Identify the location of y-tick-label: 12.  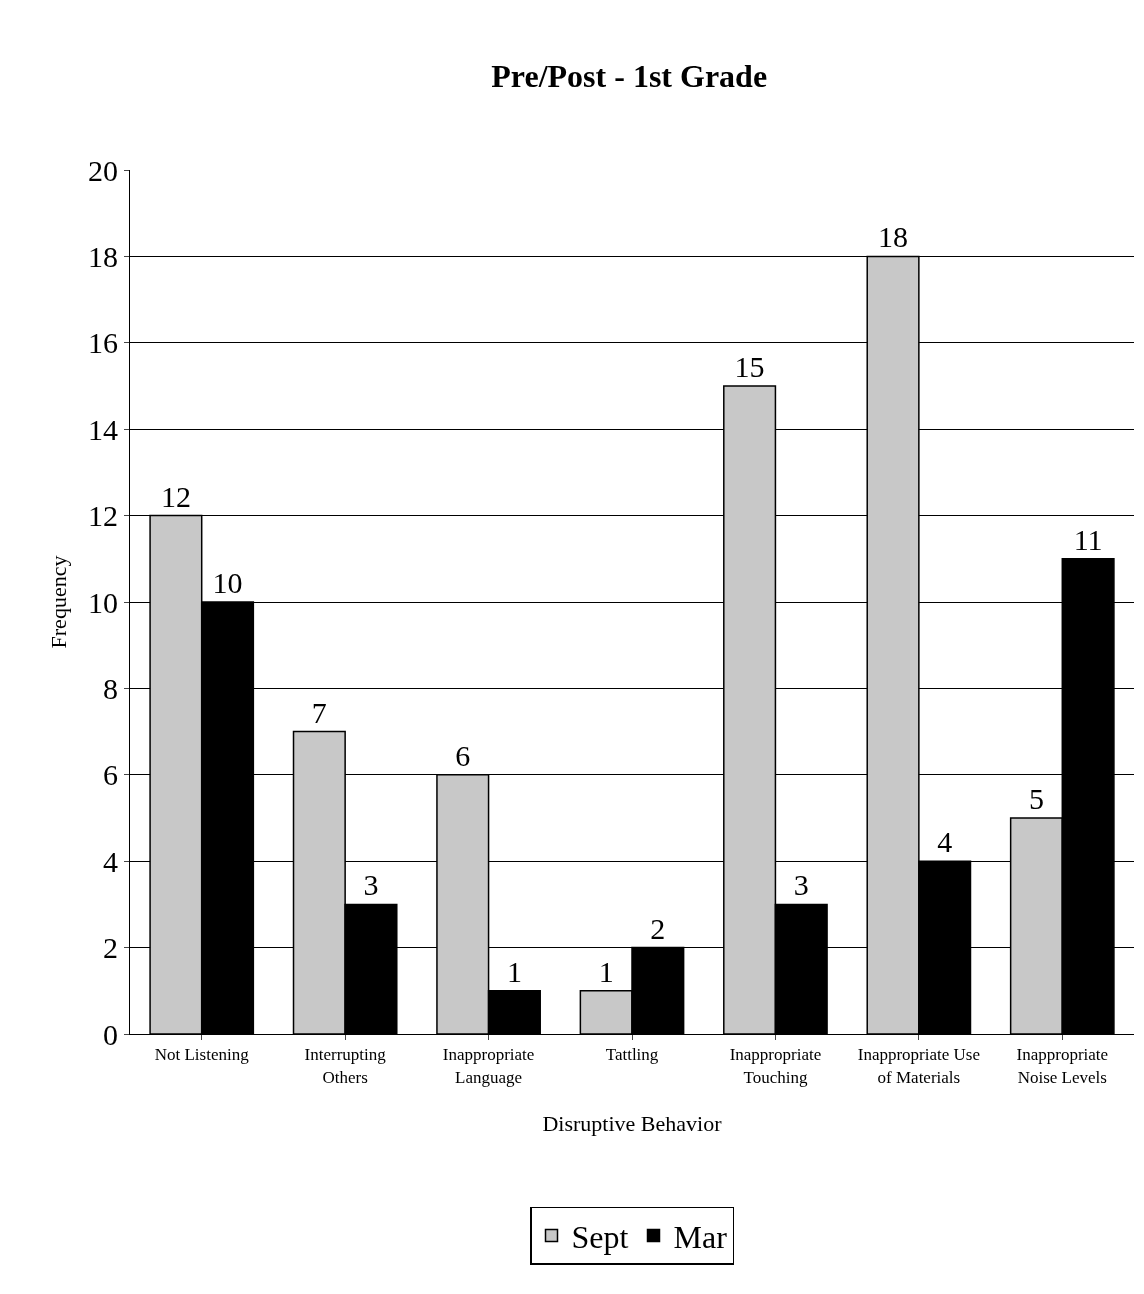
(103, 516).